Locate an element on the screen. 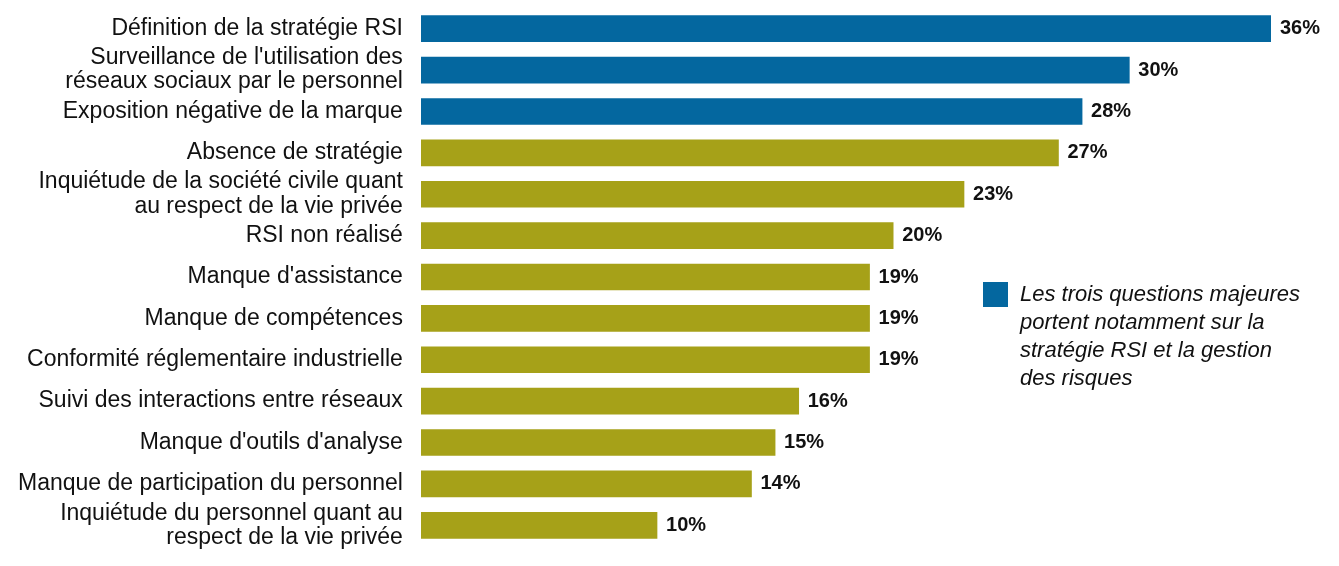 The width and height of the screenshot is (1339, 566). data-label: 23% is located at coordinates (993, 192).